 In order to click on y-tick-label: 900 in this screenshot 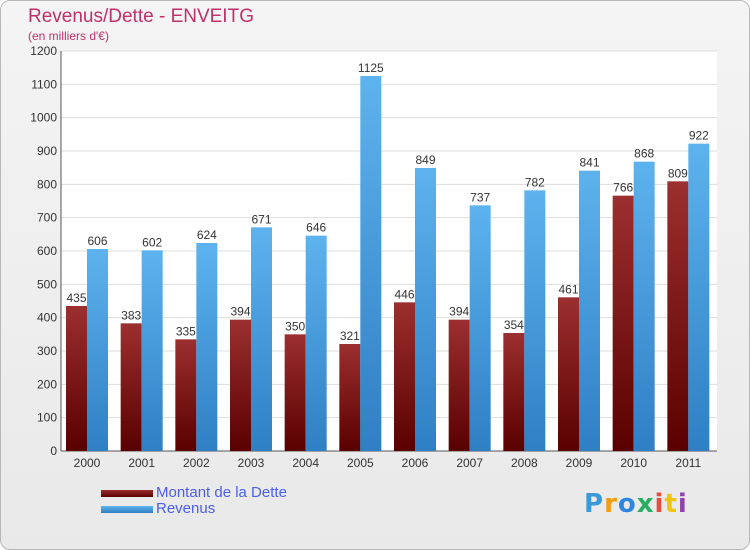, I will do `click(47, 151)`.